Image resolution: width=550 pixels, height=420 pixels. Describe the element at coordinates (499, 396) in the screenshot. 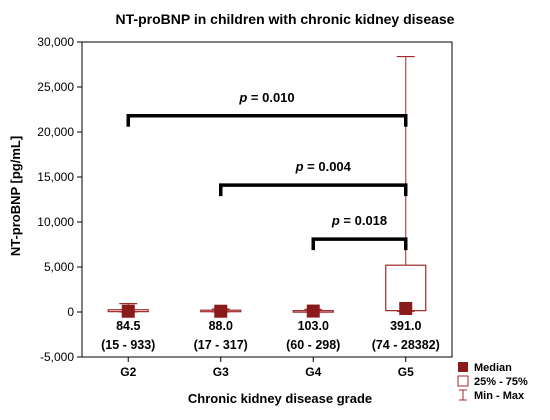

I see `legend-label: Min - Max` at that location.